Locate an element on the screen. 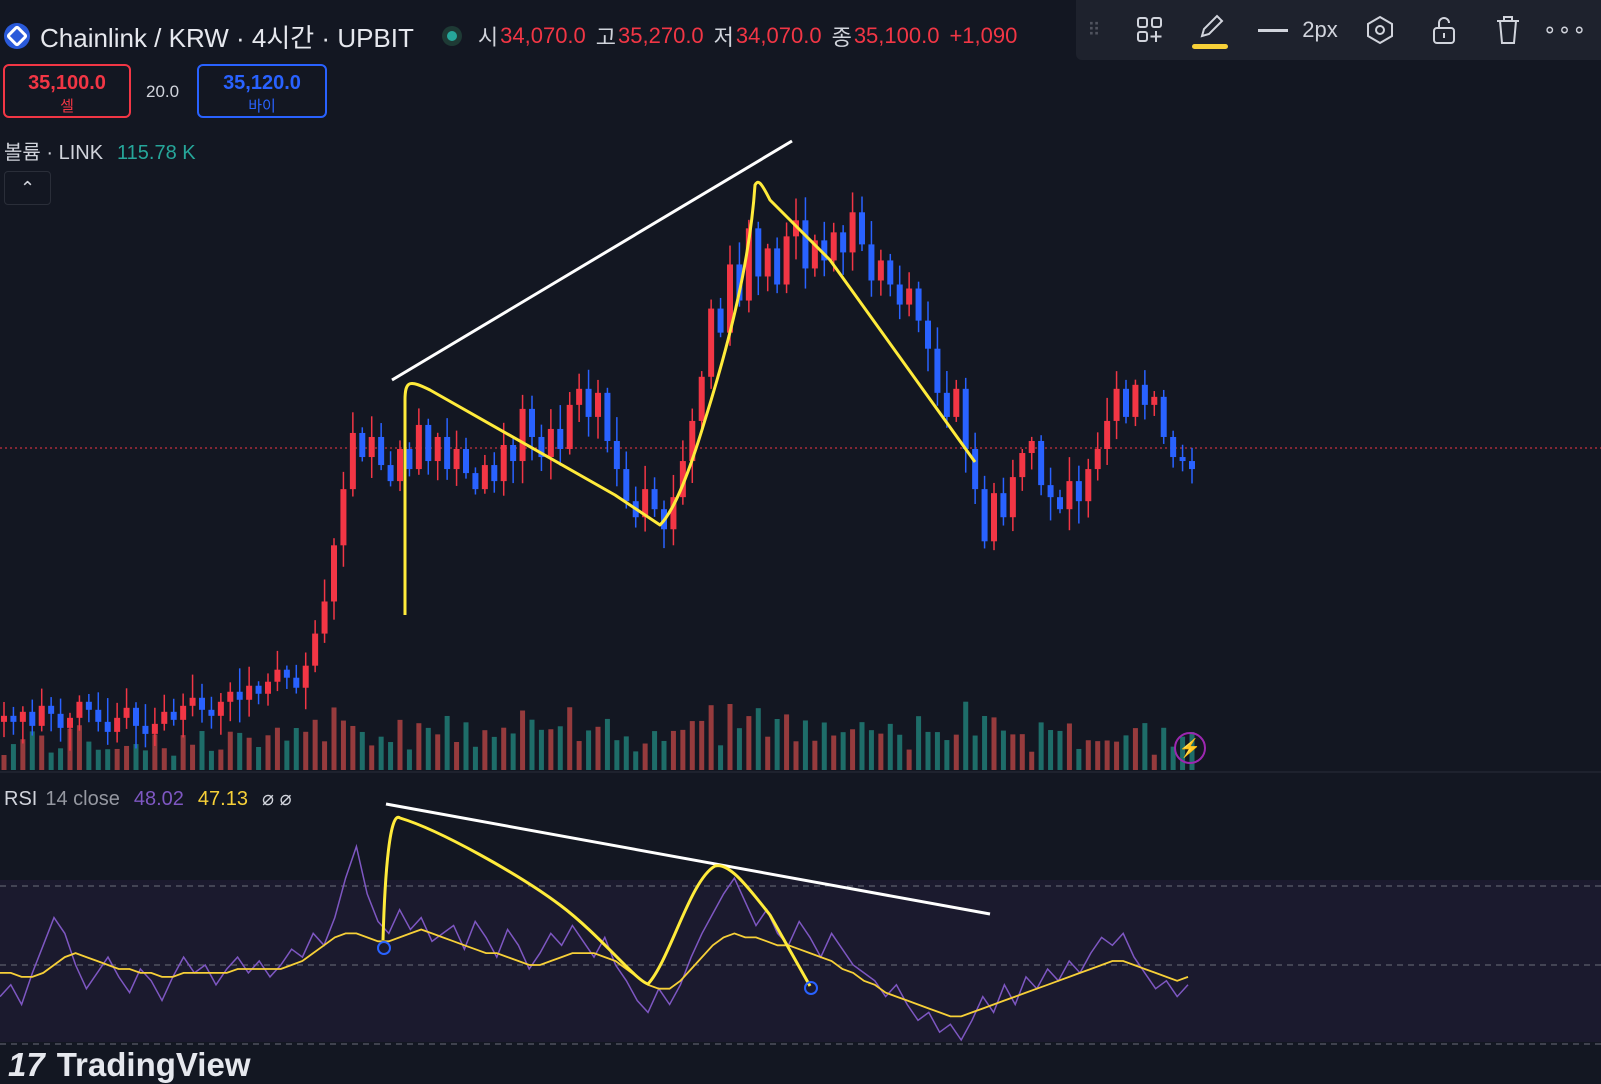 This screenshot has width=1601, height=1084. low-label: 저 is located at coordinates (723, 37).